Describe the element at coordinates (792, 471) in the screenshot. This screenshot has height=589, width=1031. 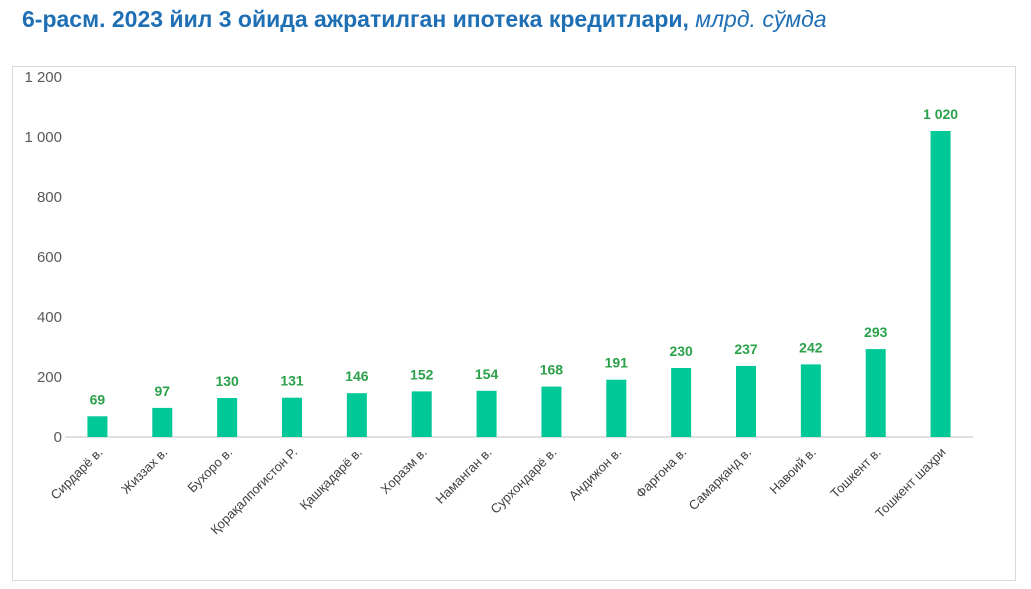
I see `category-label: Навоий в.` at that location.